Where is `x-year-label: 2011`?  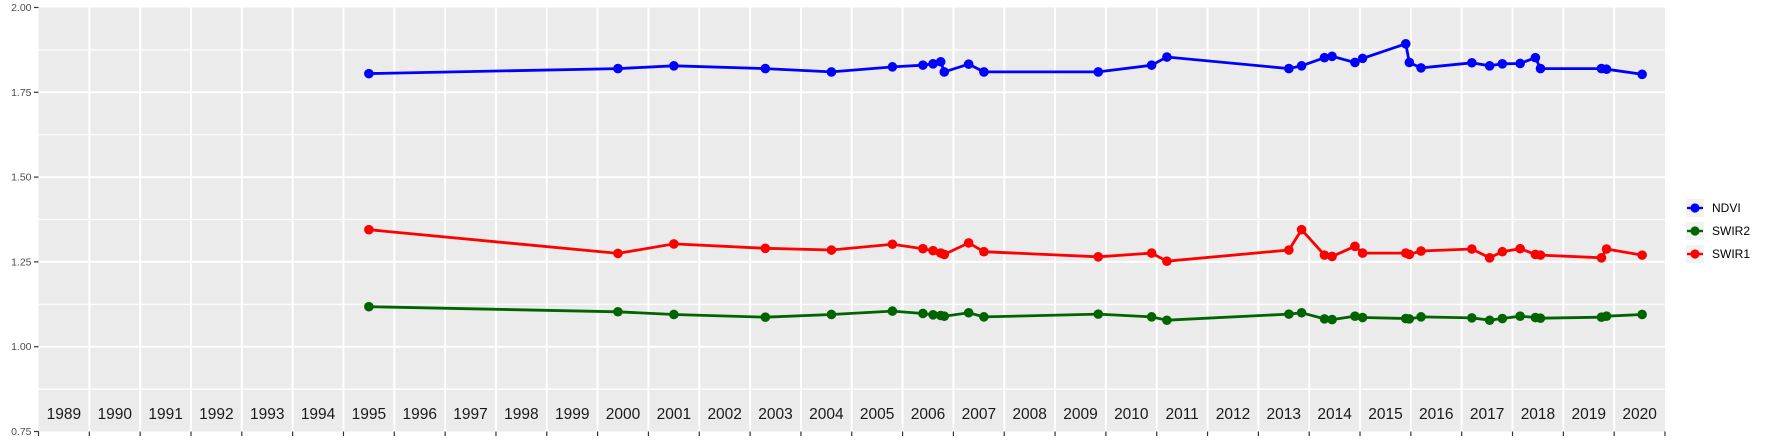
x-year-label: 2011 is located at coordinates (1181, 414).